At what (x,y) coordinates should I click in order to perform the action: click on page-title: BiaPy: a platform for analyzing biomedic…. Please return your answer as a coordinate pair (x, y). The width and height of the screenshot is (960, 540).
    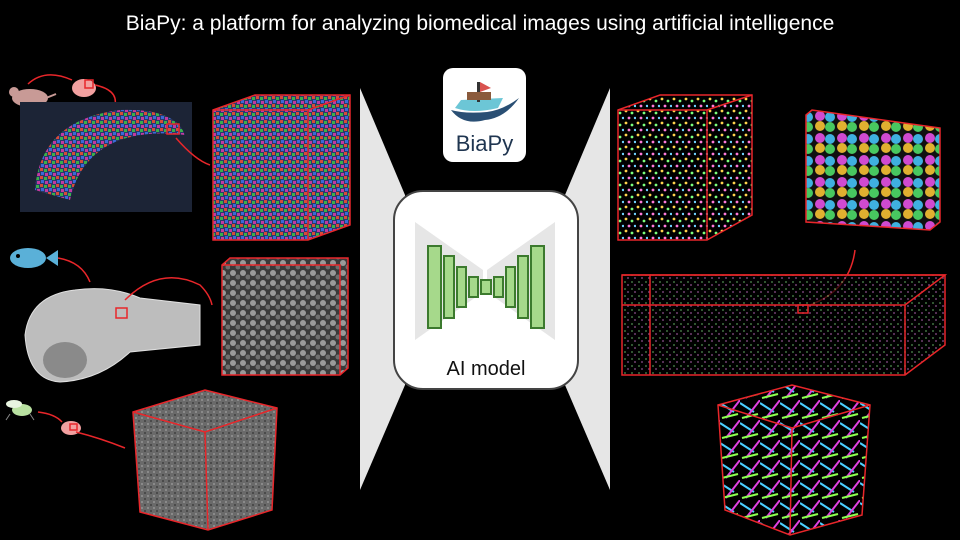
    Looking at the image, I should click on (480, 23).